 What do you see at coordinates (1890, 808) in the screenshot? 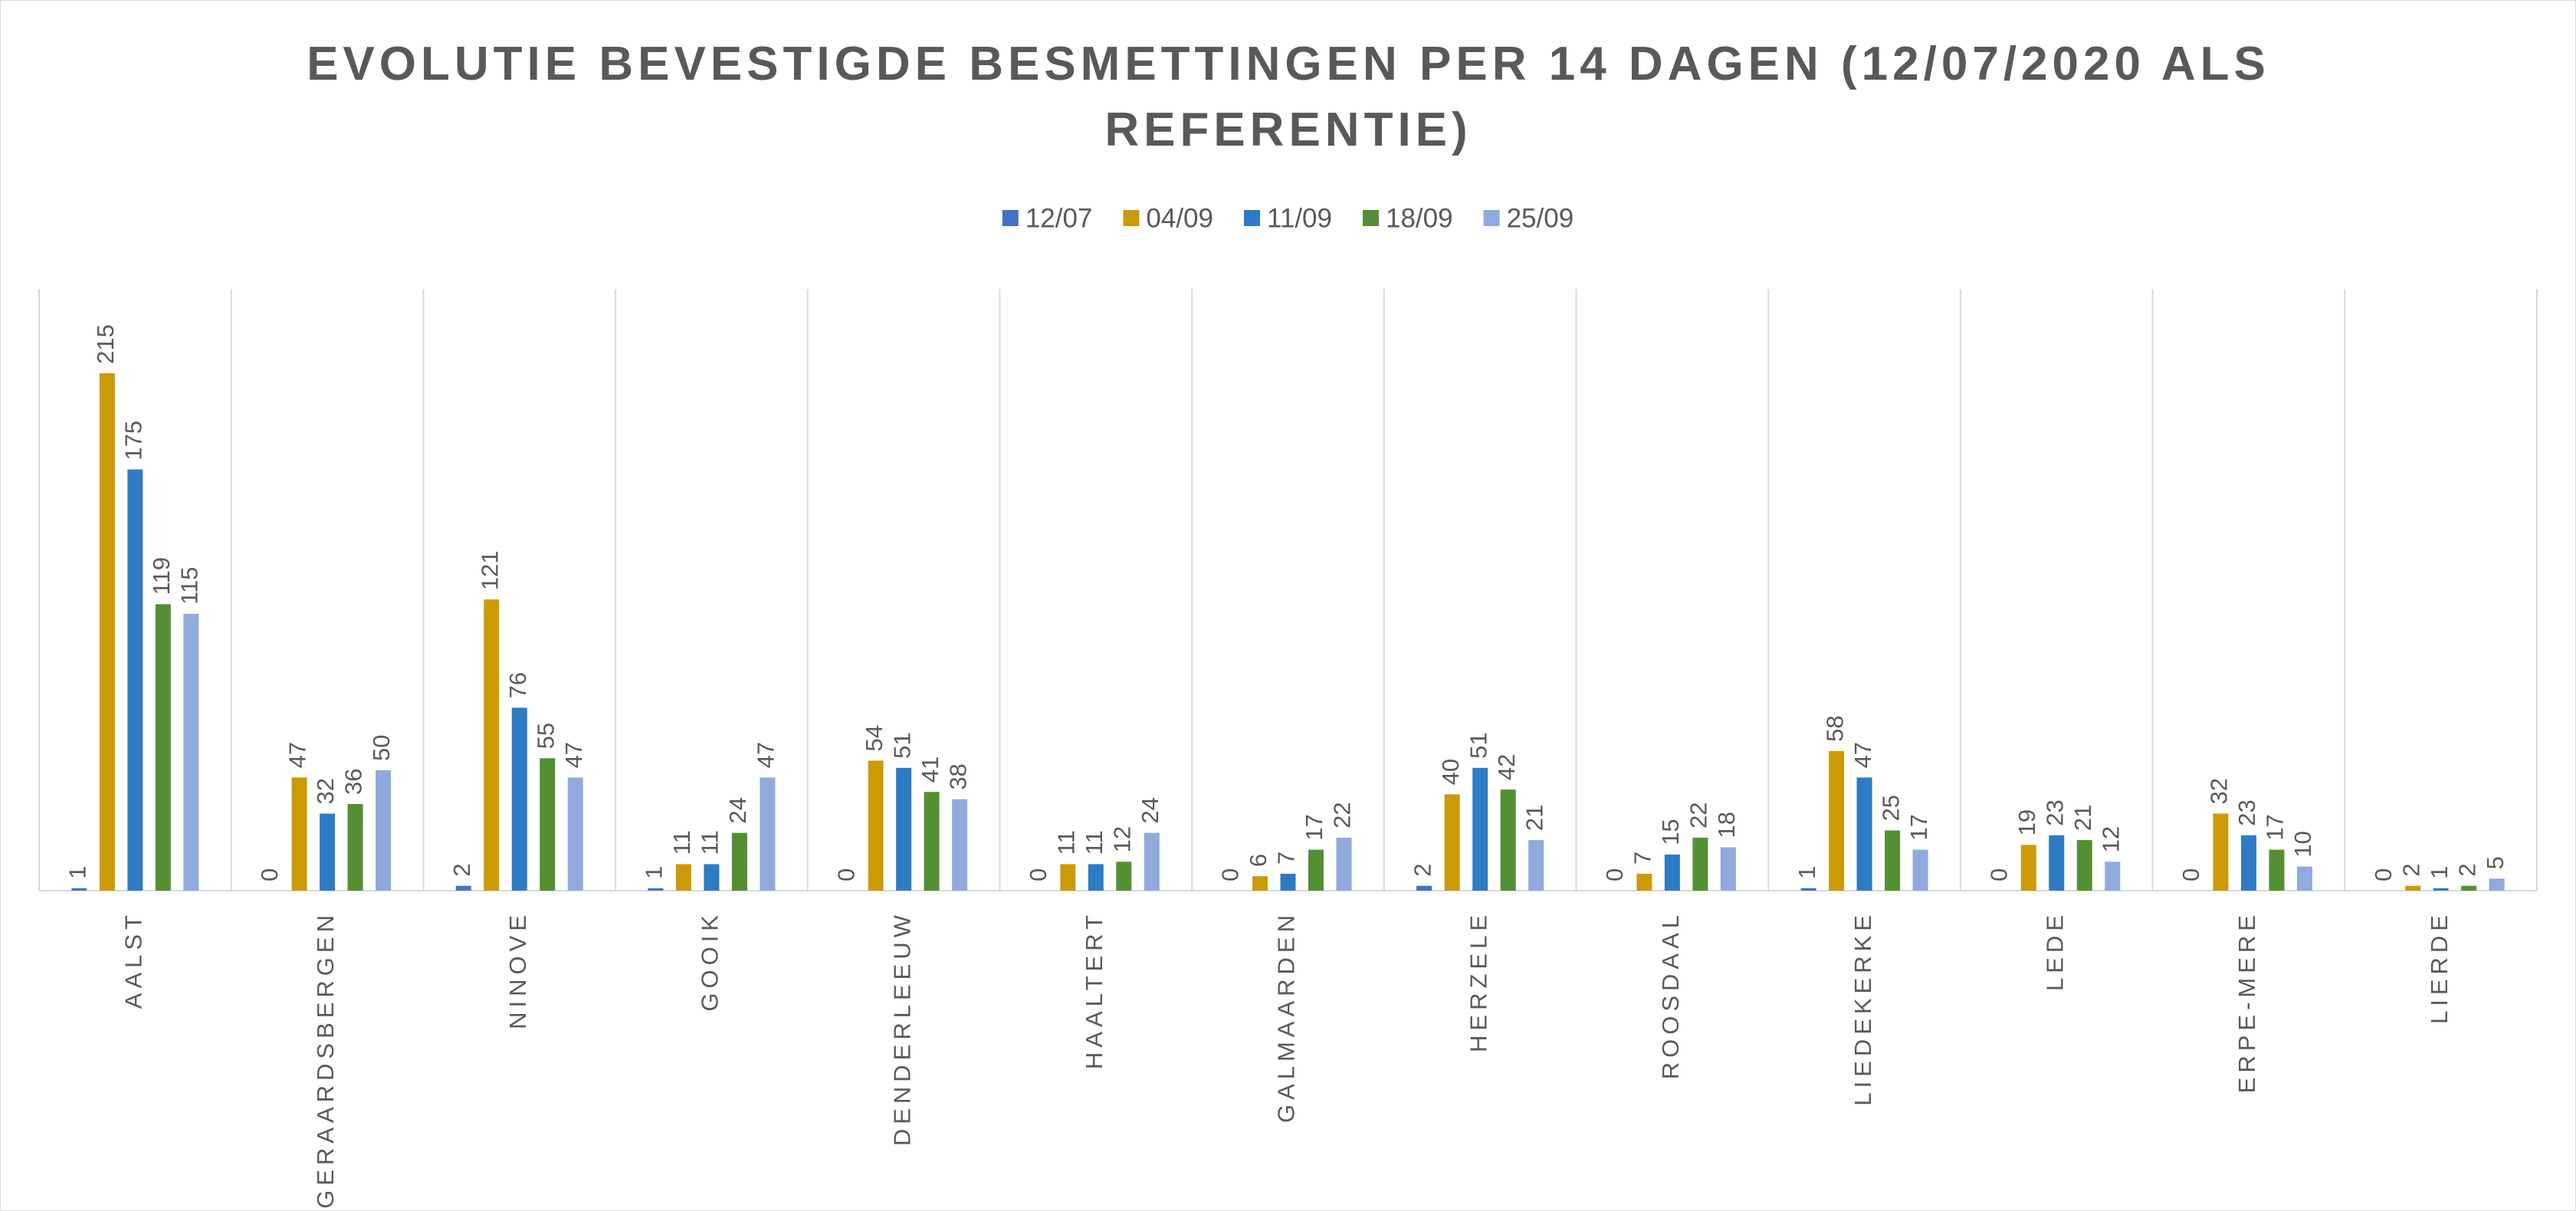
I see `value-label: 25` at bounding box center [1890, 808].